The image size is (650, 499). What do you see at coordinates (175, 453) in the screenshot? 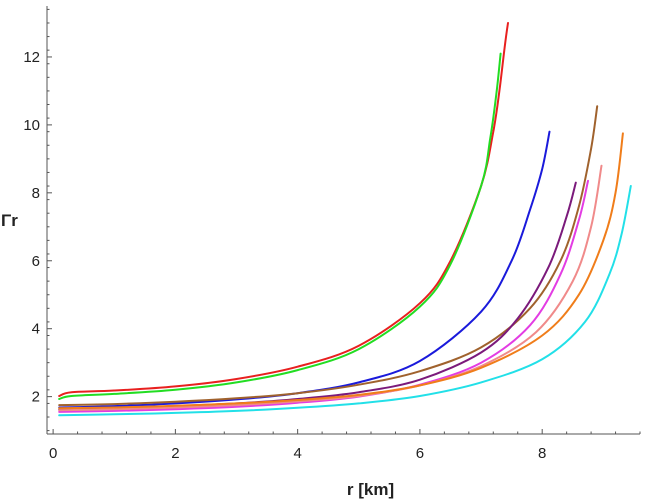
I see `x-tick-label: 2` at bounding box center [175, 453].